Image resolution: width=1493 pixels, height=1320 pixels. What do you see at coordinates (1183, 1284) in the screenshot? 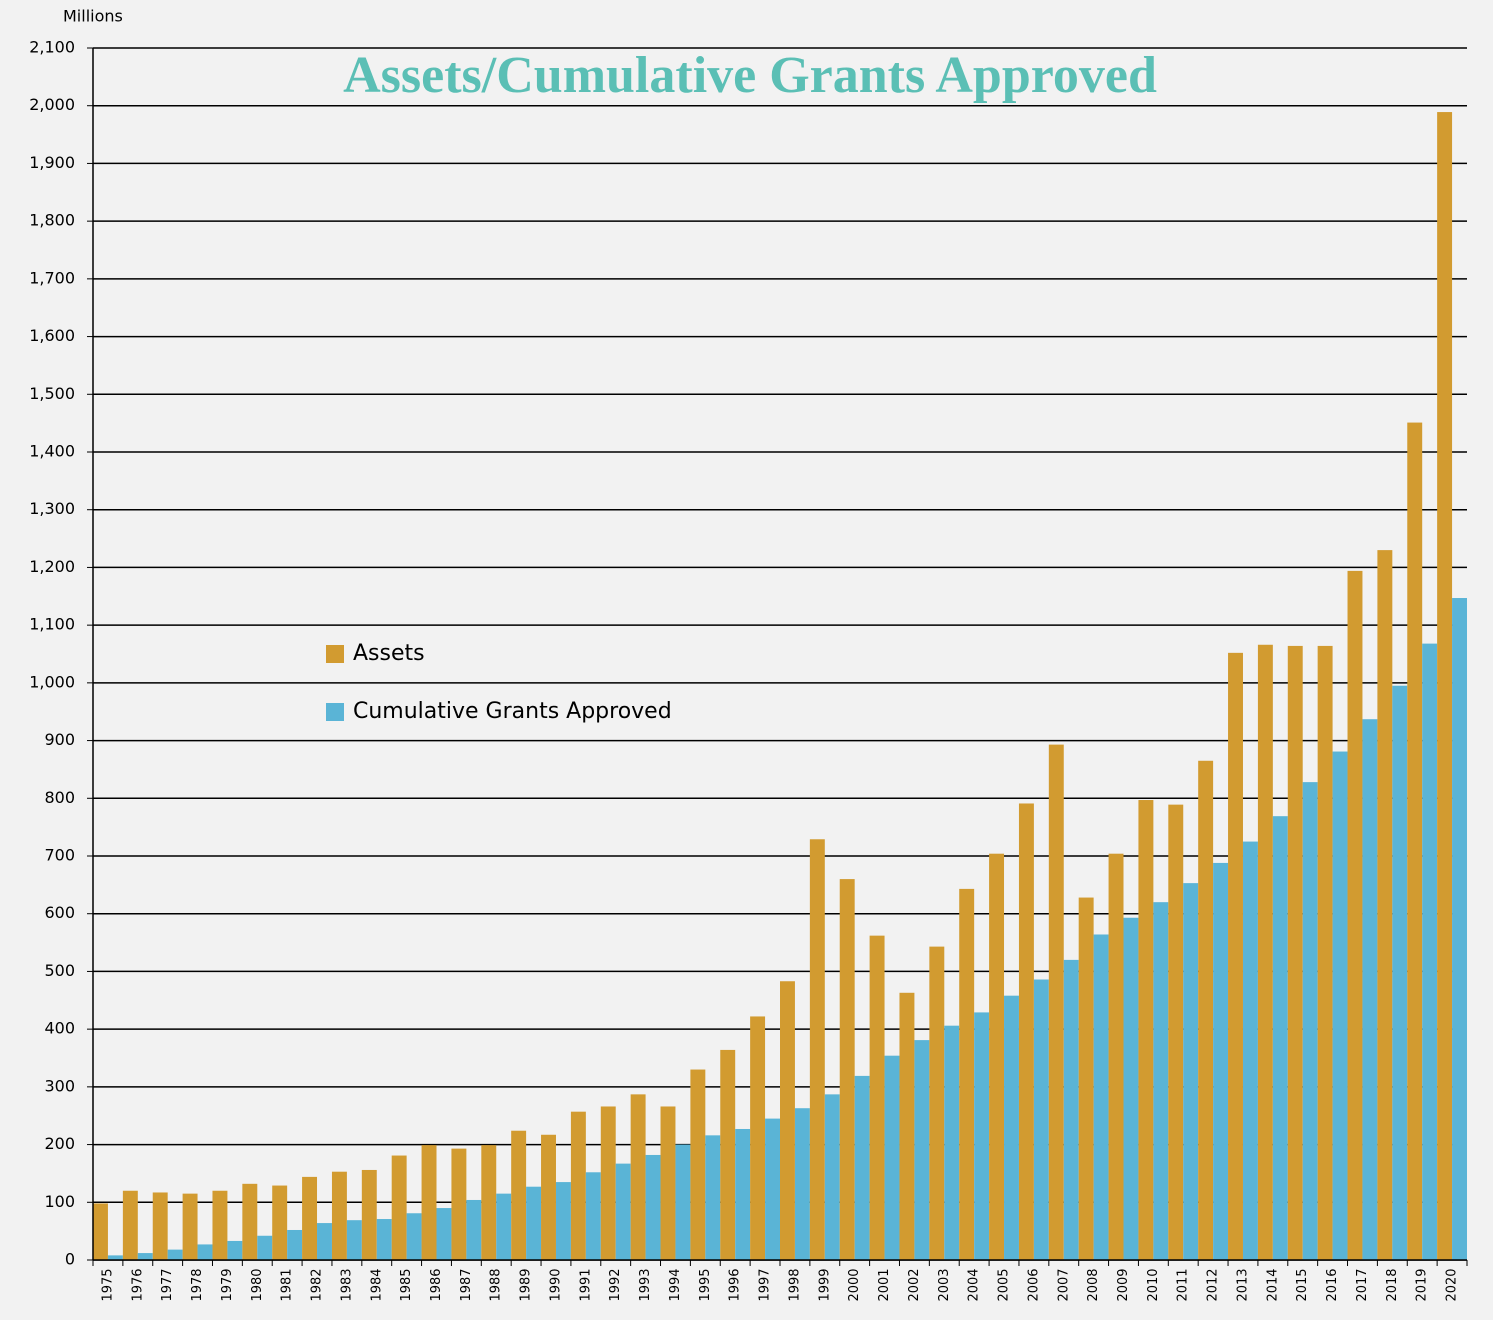
I see `x-tick-label: 2011` at bounding box center [1183, 1284].